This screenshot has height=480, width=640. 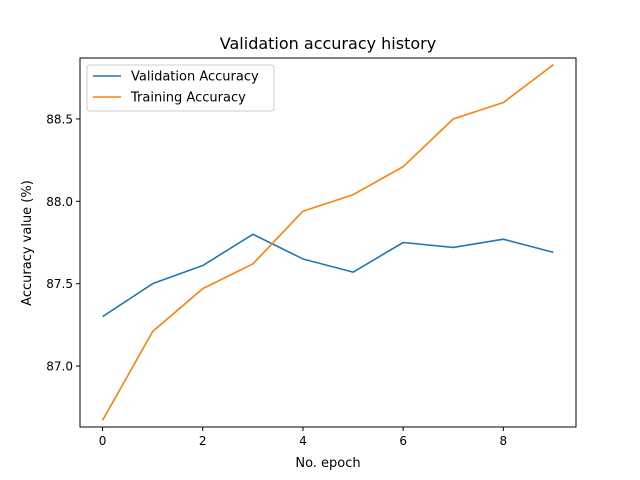 What do you see at coordinates (103, 441) in the screenshot?
I see `x-tick-label: 0` at bounding box center [103, 441].